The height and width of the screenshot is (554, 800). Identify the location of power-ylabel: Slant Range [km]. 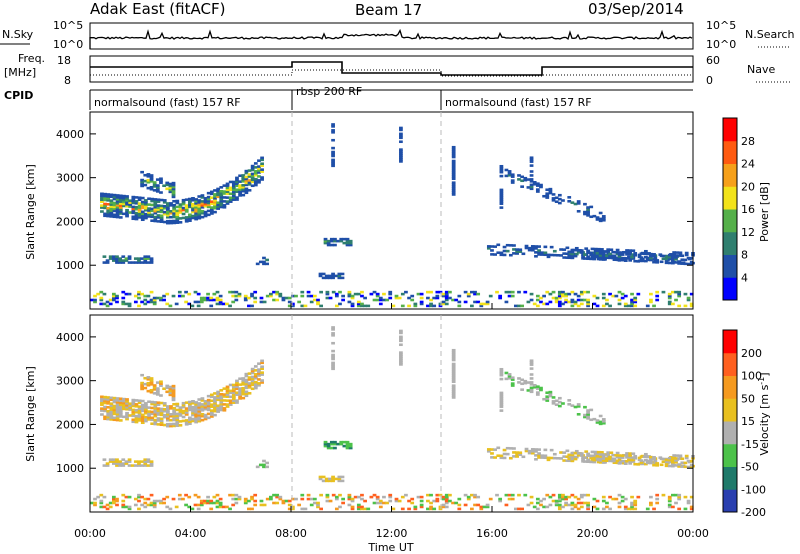
(30, 212).